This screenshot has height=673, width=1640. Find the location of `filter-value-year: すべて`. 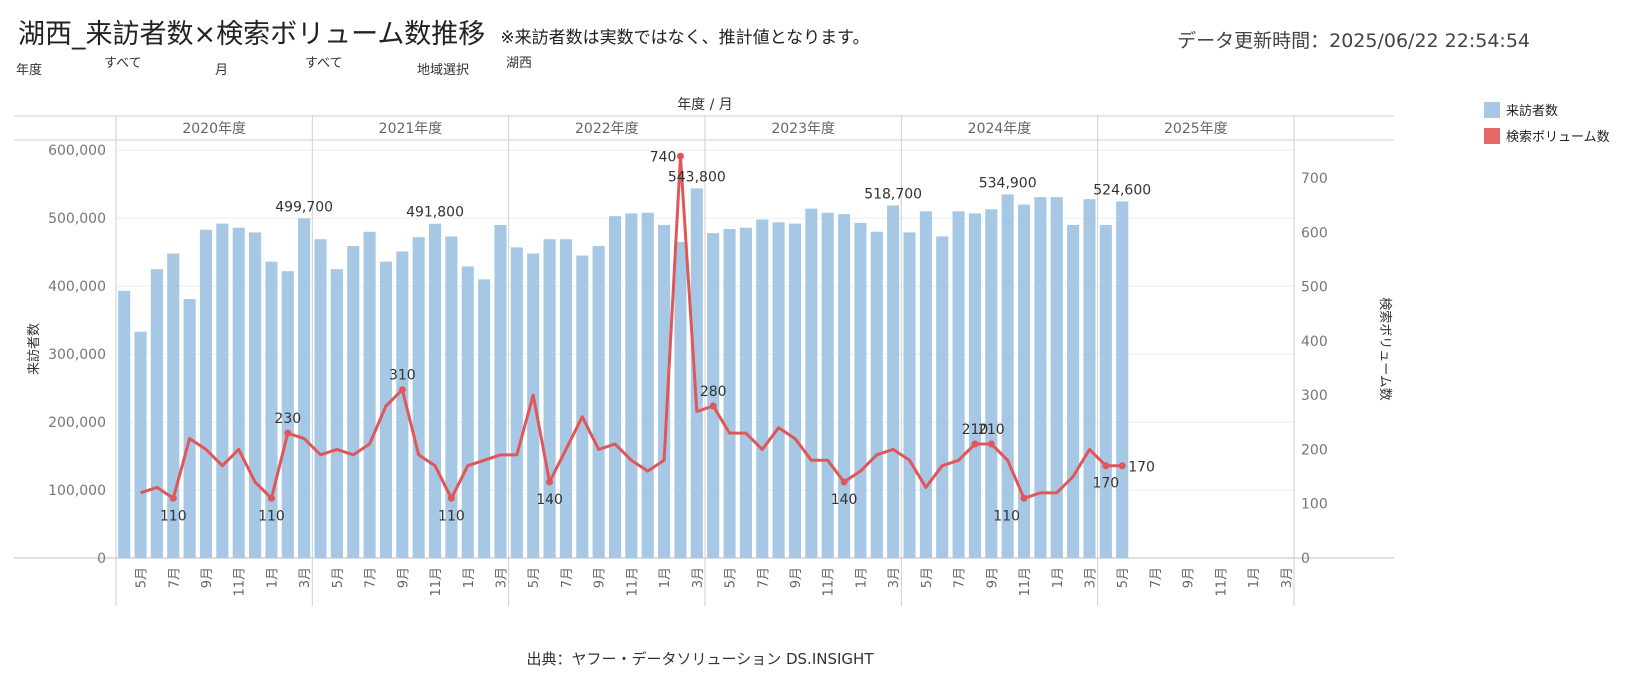

filter-value-year: すべて is located at coordinates (123, 63).